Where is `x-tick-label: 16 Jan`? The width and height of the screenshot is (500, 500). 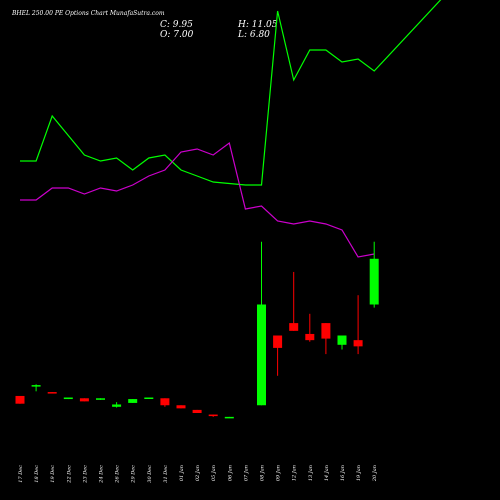 x-tick-label: 16 Jan is located at coordinates (343, 473).